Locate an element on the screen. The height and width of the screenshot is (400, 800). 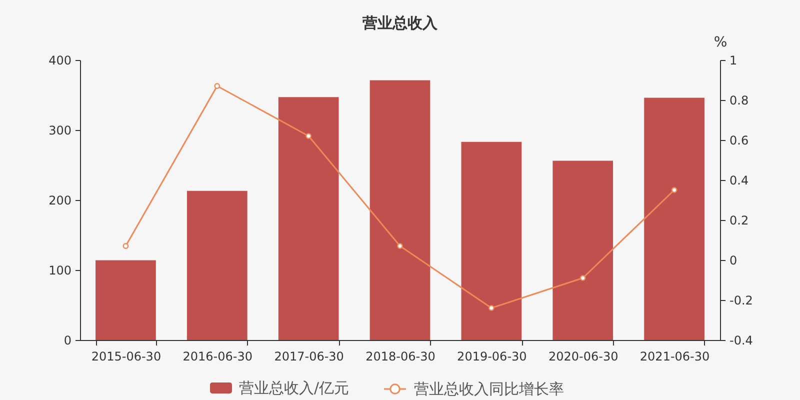
y2-tick-label: 0.2 is located at coordinates (739, 221).